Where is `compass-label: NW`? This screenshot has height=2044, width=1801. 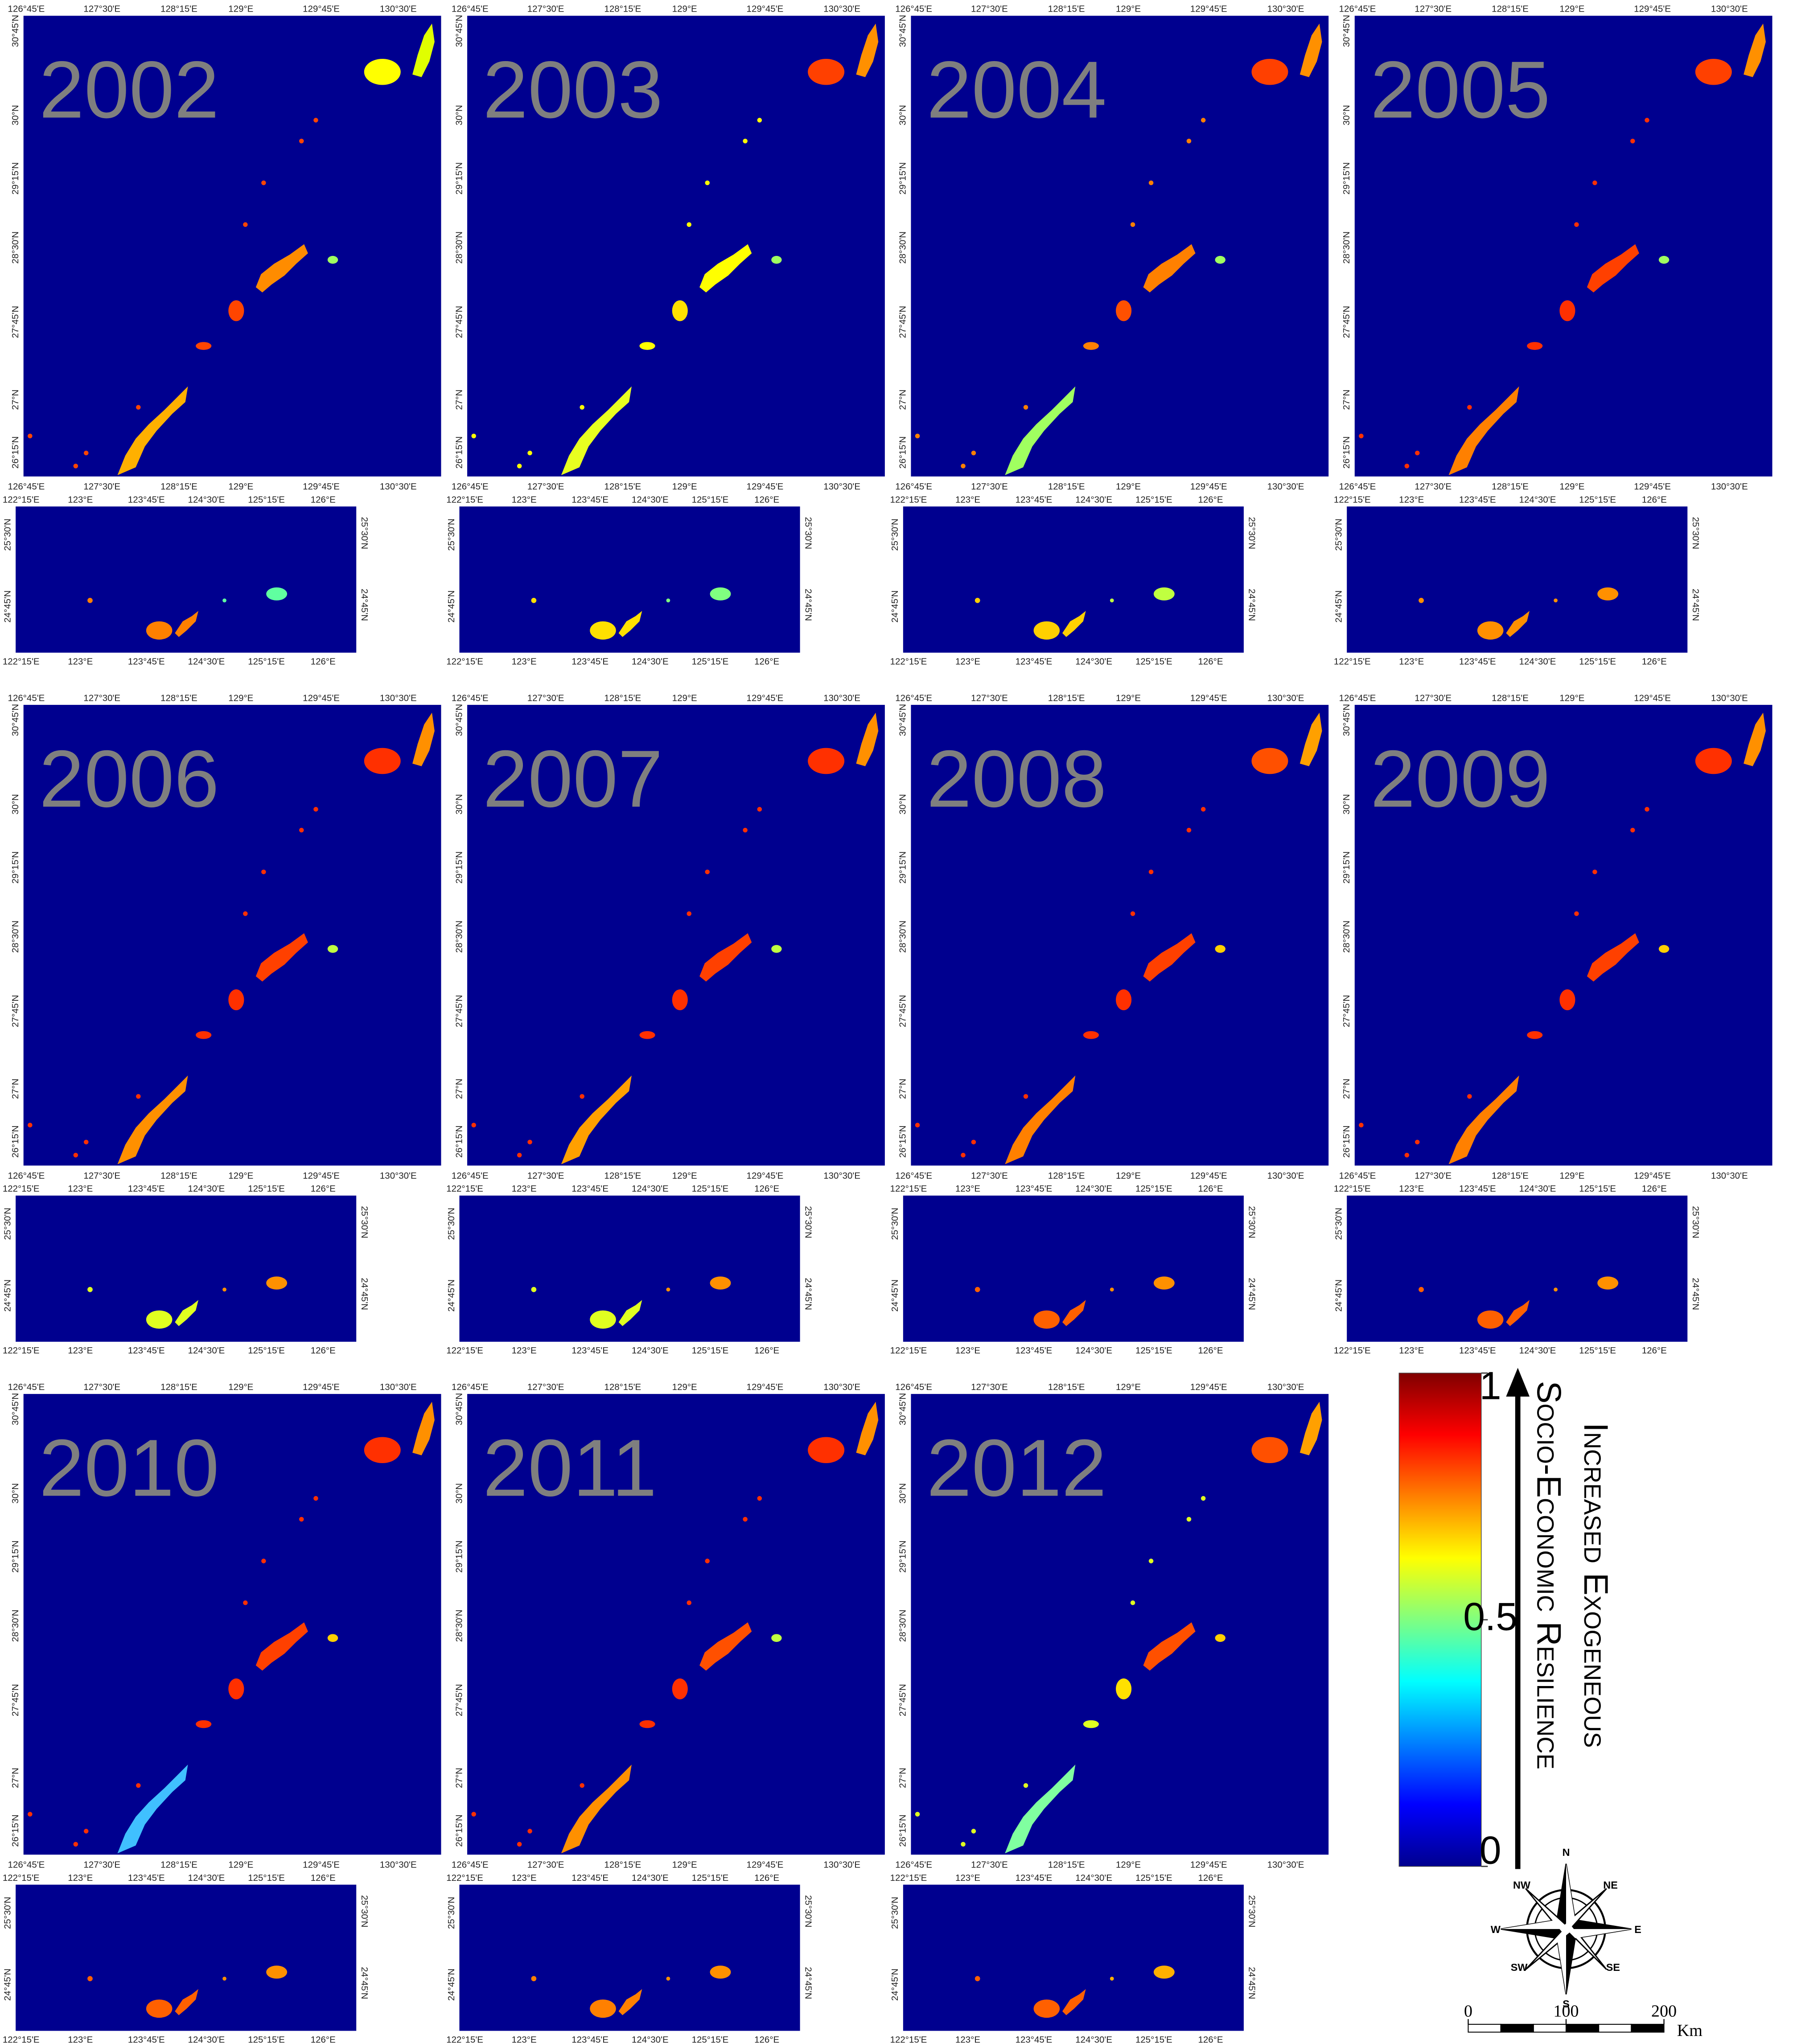 compass-label: NW is located at coordinates (1522, 1885).